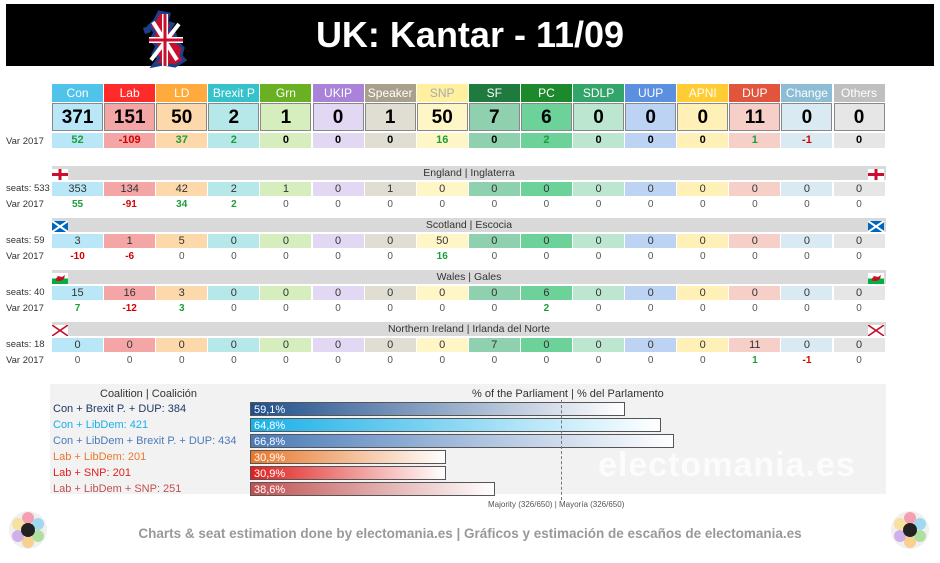 The height and width of the screenshot is (563, 940). I want to click on region-seat-cell: 7, so click(494, 345).